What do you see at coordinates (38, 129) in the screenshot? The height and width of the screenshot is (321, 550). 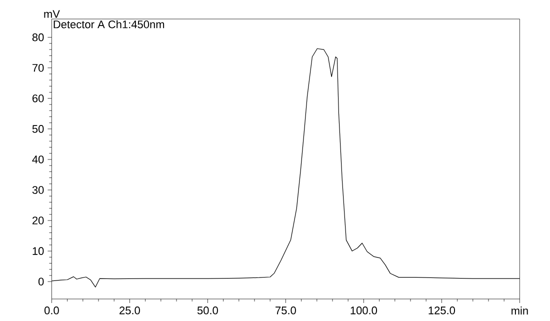 I see `y-tick-label: 50` at bounding box center [38, 129].